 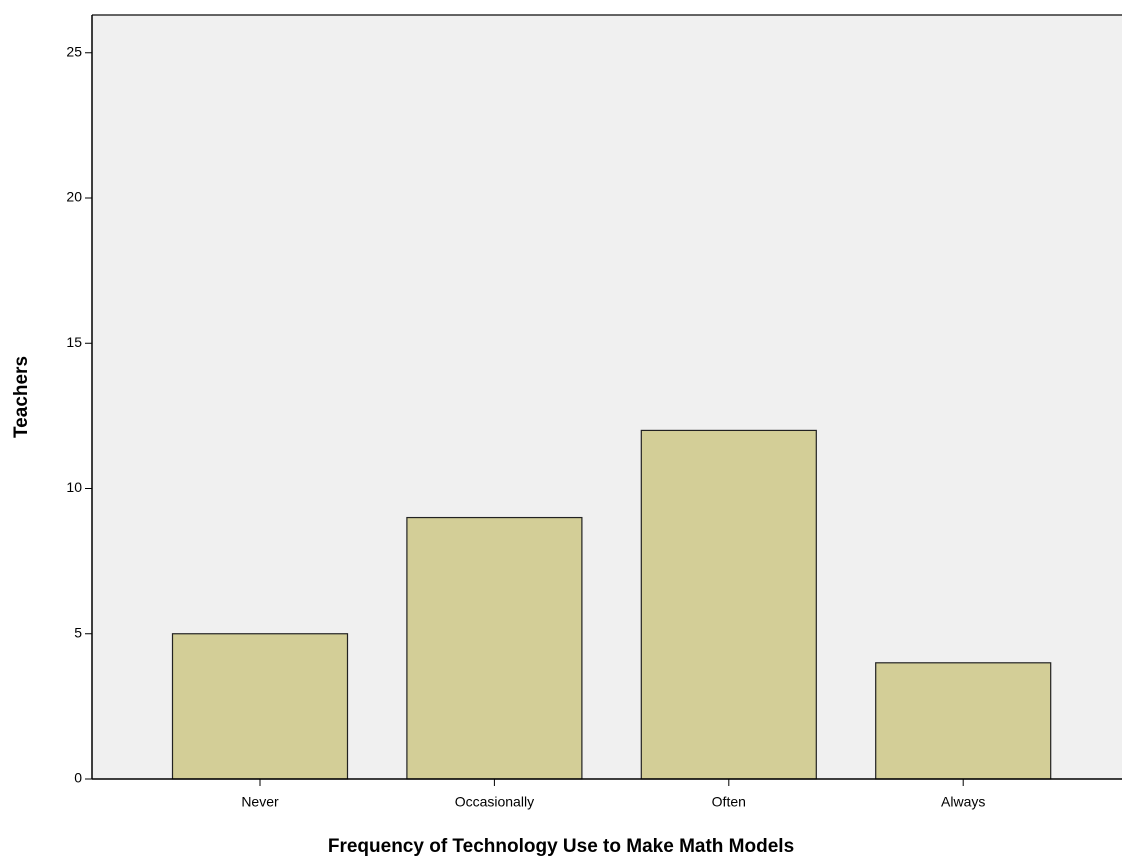 I want to click on y-tick-label: 5, so click(x=78, y=632).